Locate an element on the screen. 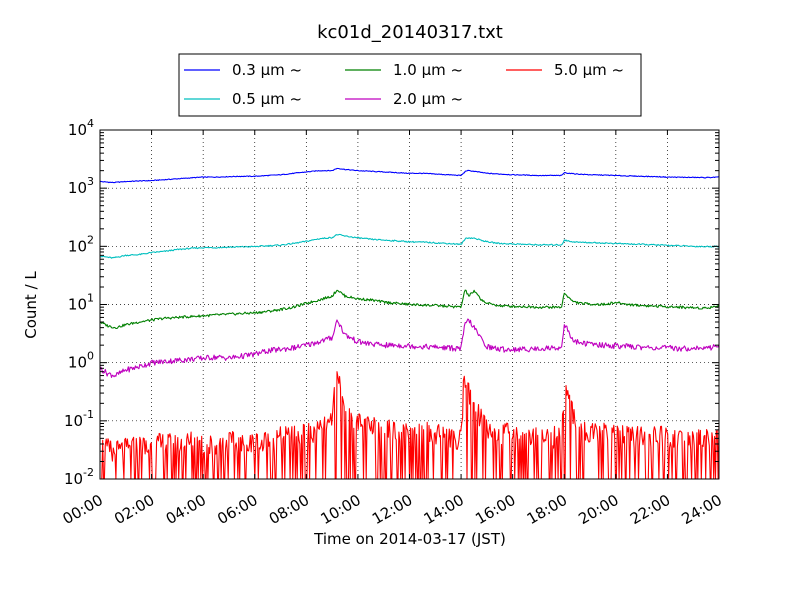 The width and height of the screenshot is (800, 600). y-tick-label: 10⁰ is located at coordinates (81, 361).